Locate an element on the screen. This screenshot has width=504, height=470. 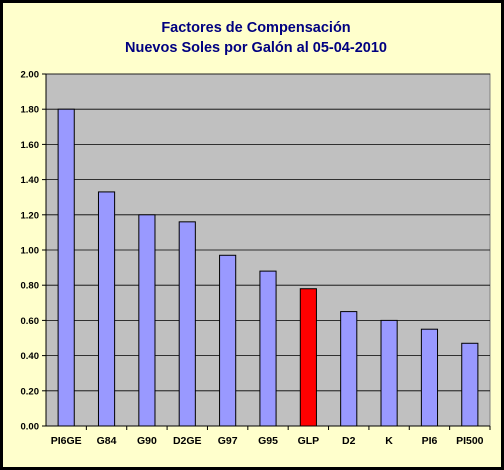
y-tick-label: 0.80 is located at coordinates (30, 286).